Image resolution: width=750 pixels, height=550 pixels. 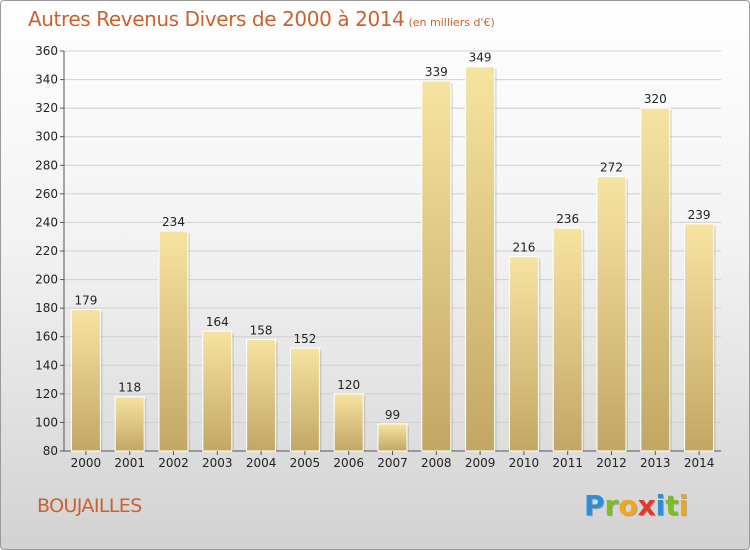 What do you see at coordinates (348, 463) in the screenshot?
I see `x-tick-label: 2006` at bounding box center [348, 463].